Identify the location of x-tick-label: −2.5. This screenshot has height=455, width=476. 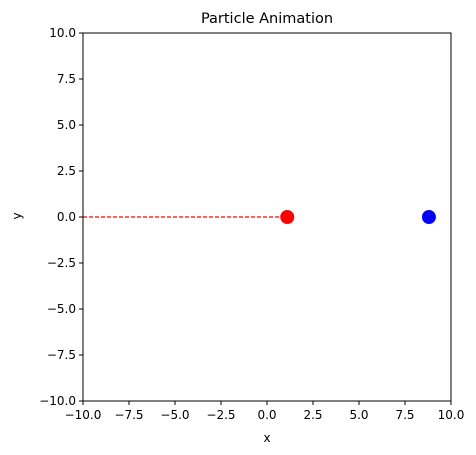
(220, 415).